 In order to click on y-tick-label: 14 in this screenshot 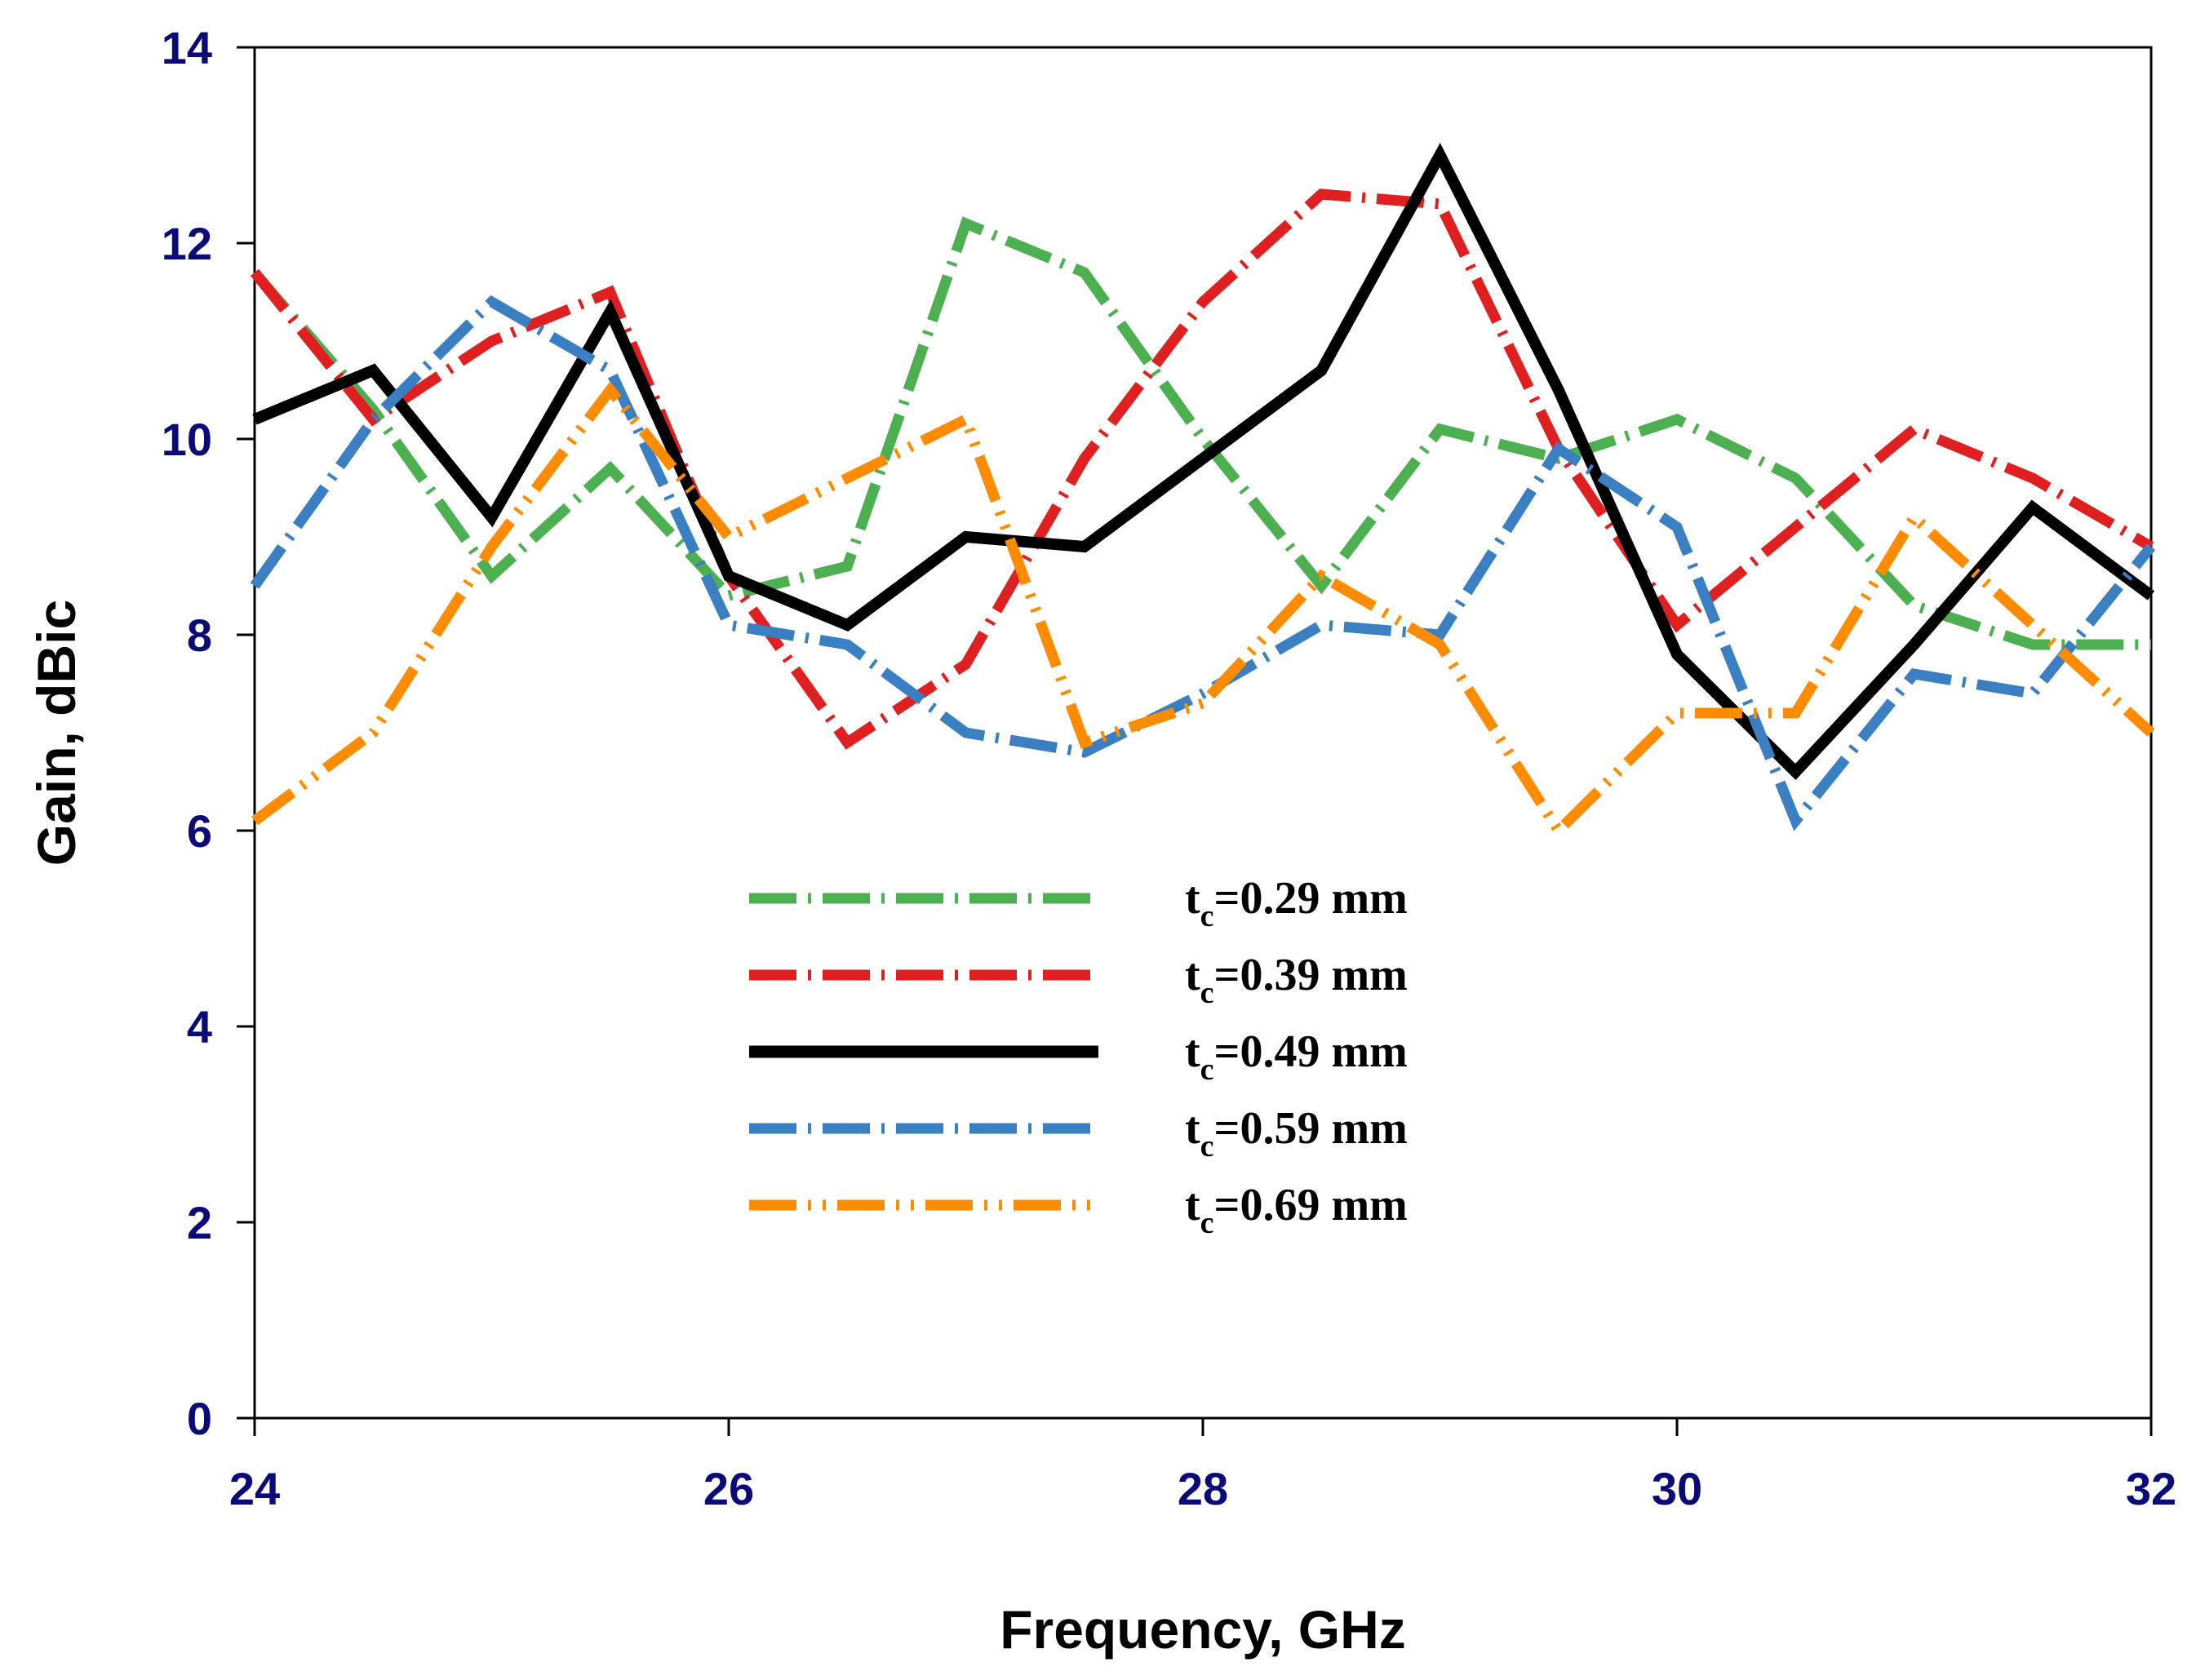, I will do `click(187, 47)`.